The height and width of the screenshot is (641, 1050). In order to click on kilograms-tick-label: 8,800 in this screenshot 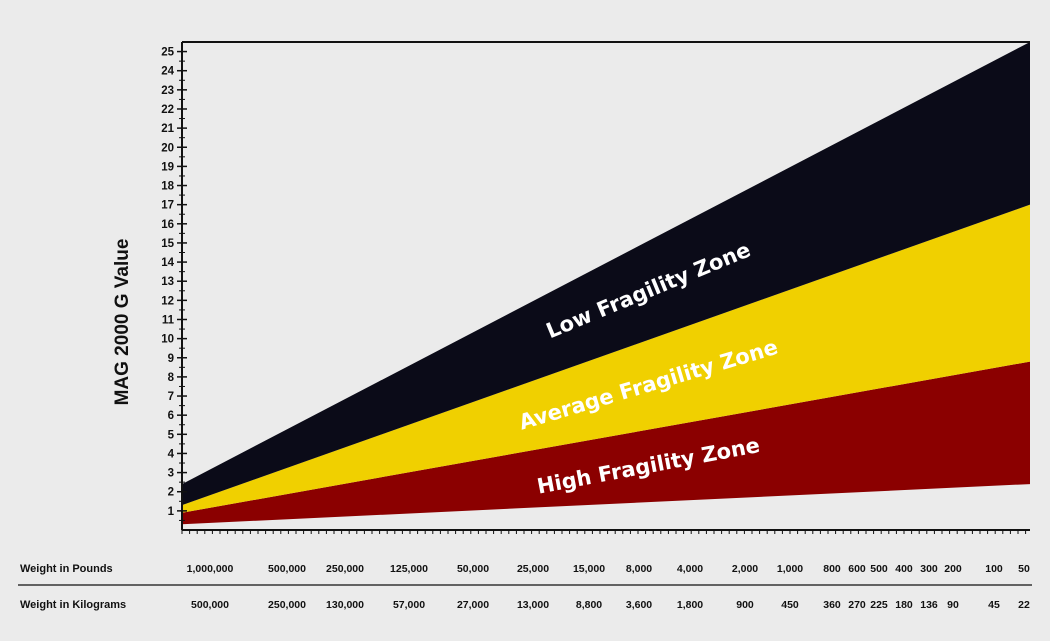, I will do `click(589, 605)`.